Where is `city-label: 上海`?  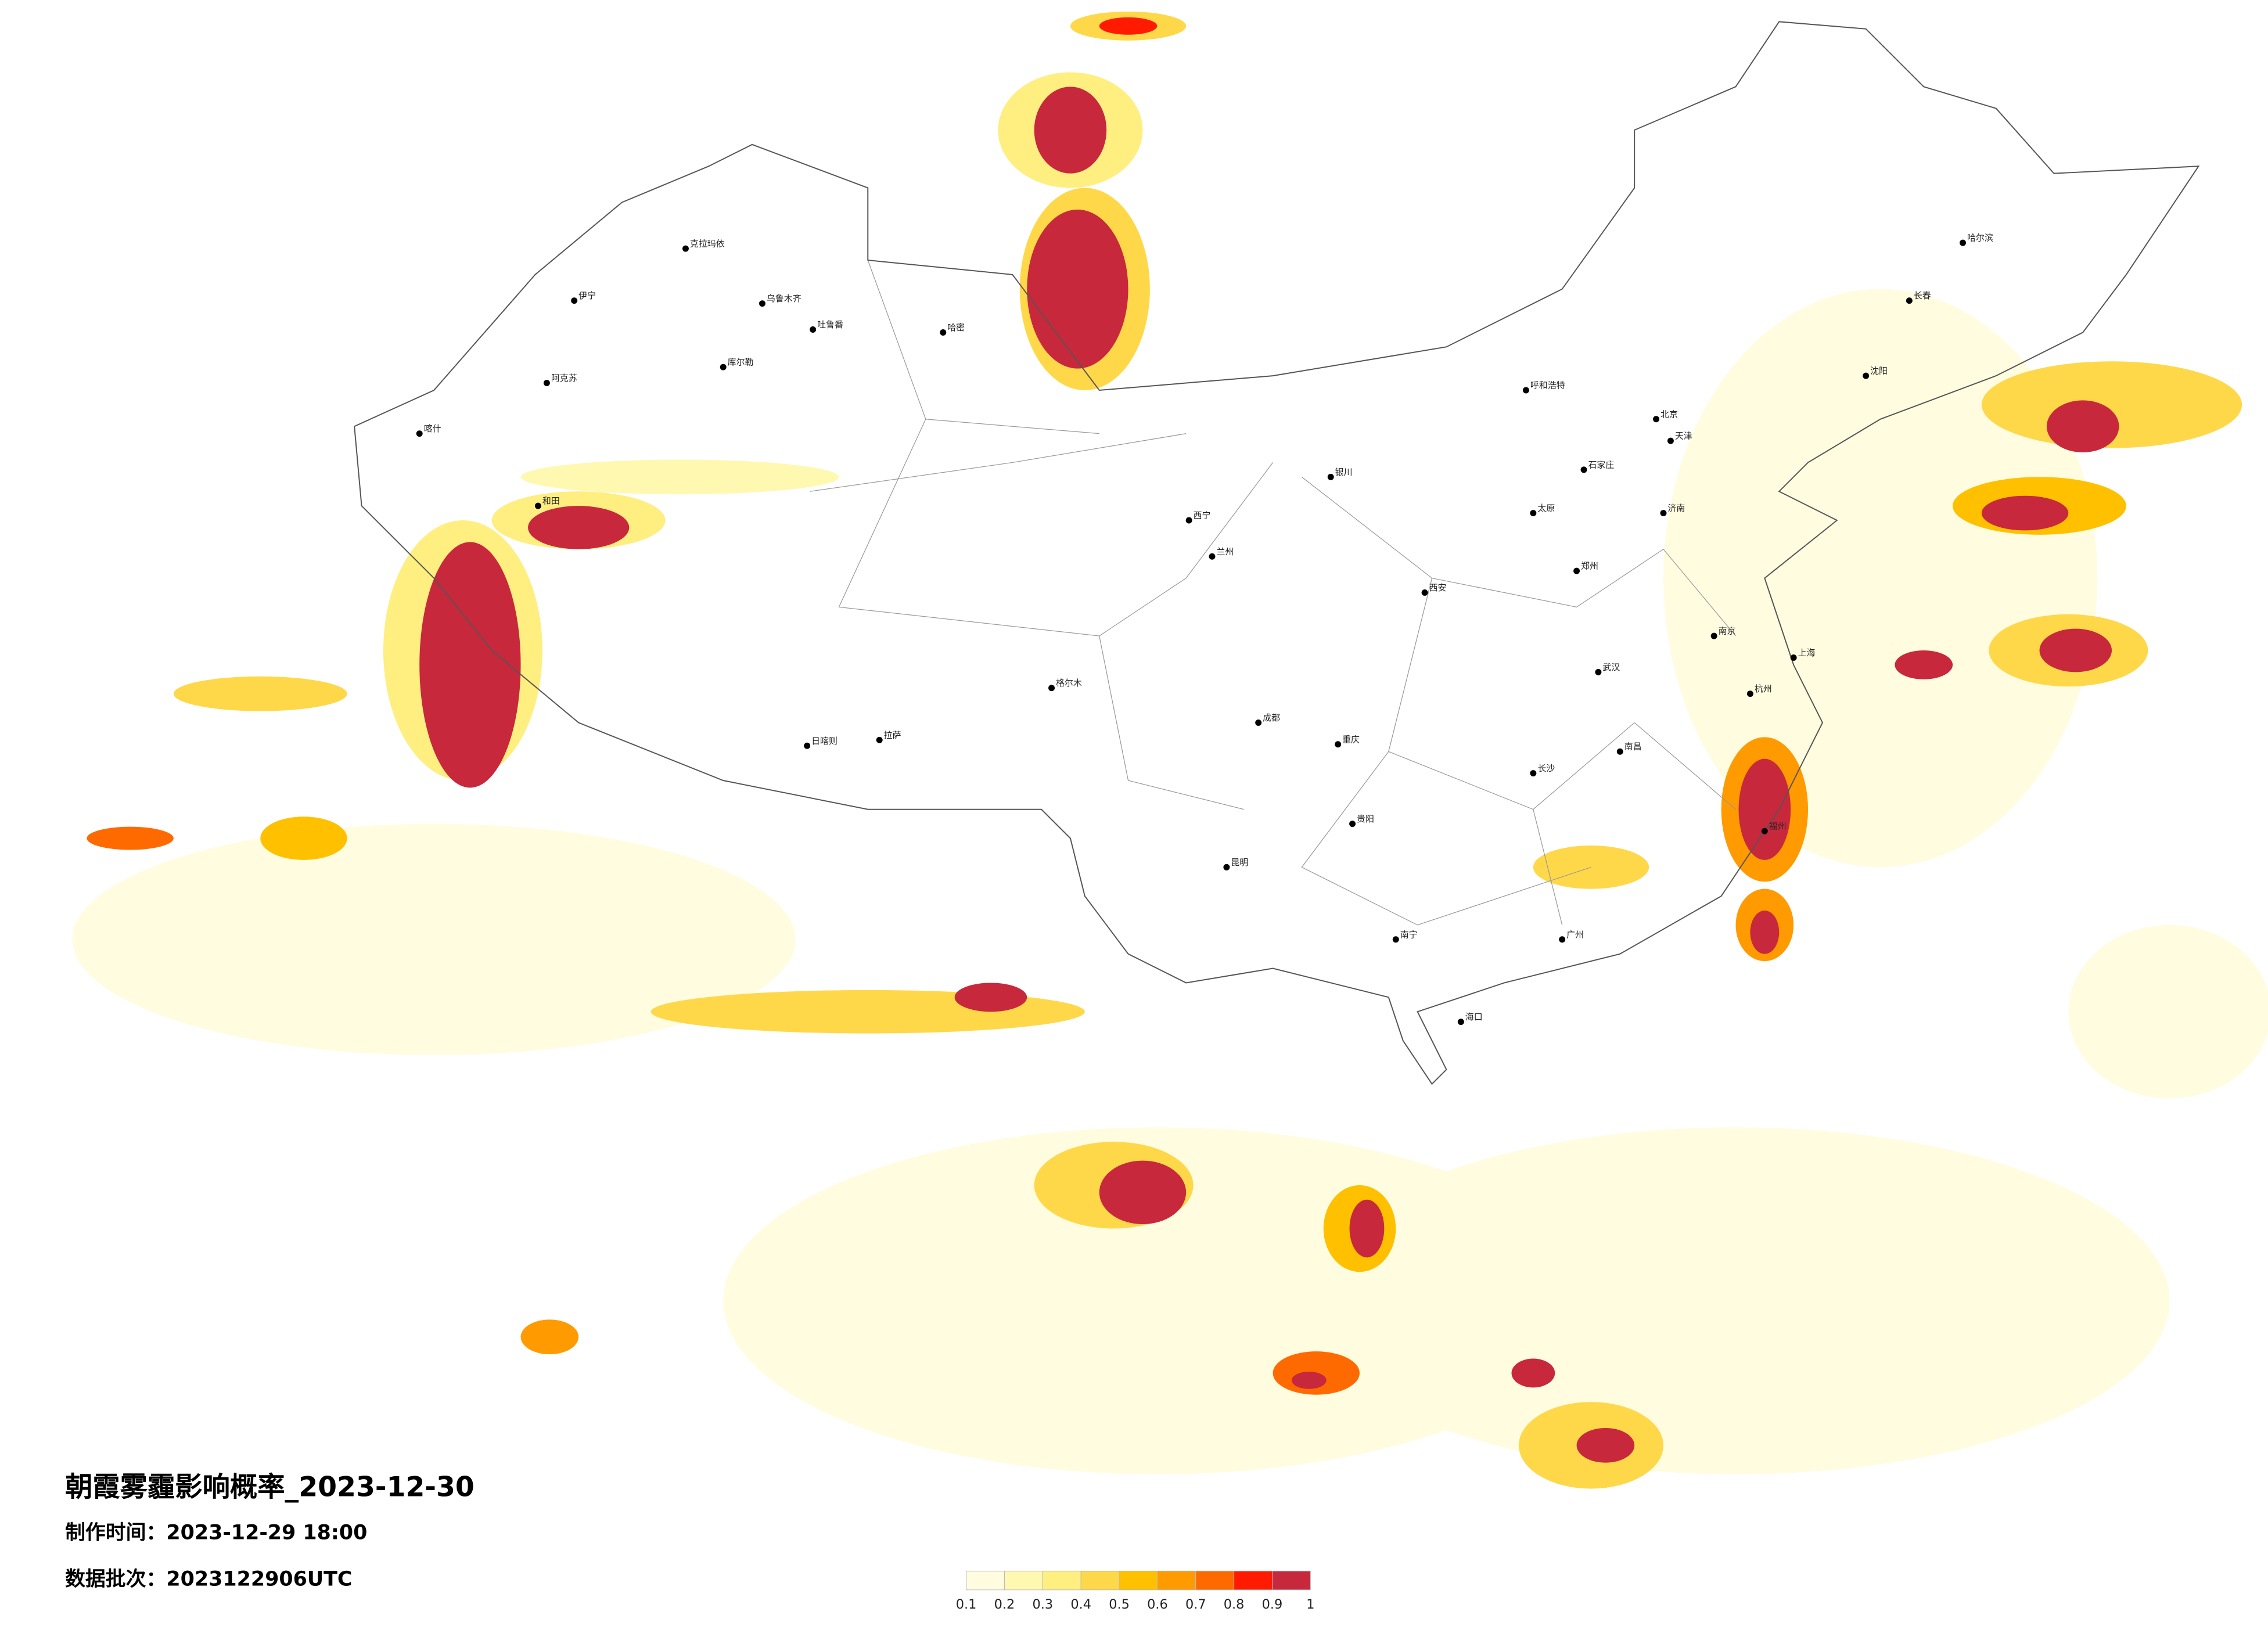 city-label: 上海 is located at coordinates (1807, 653).